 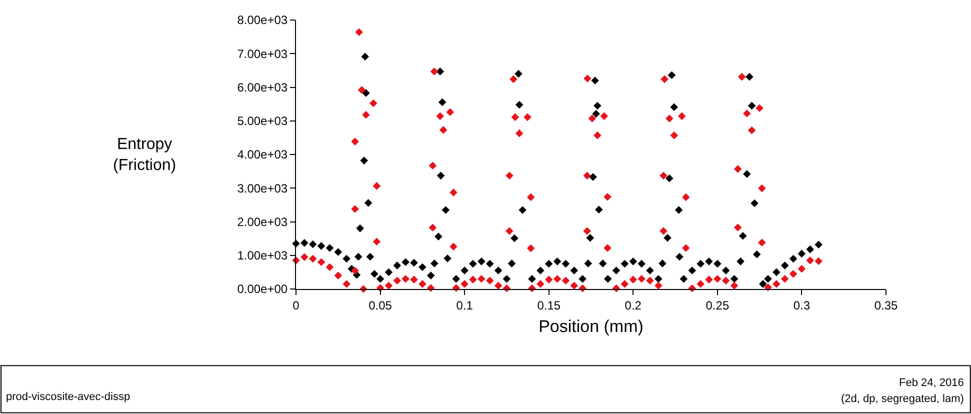 What do you see at coordinates (465, 305) in the screenshot?
I see `x-tick-label: 0.1` at bounding box center [465, 305].